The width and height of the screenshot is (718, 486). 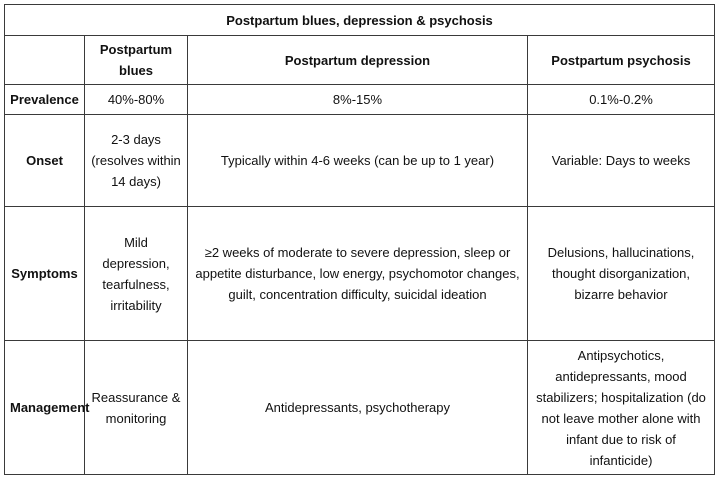 What do you see at coordinates (621, 99) in the screenshot?
I see `prevalence-psychosis-cell: 0.1%-0.2%` at bounding box center [621, 99].